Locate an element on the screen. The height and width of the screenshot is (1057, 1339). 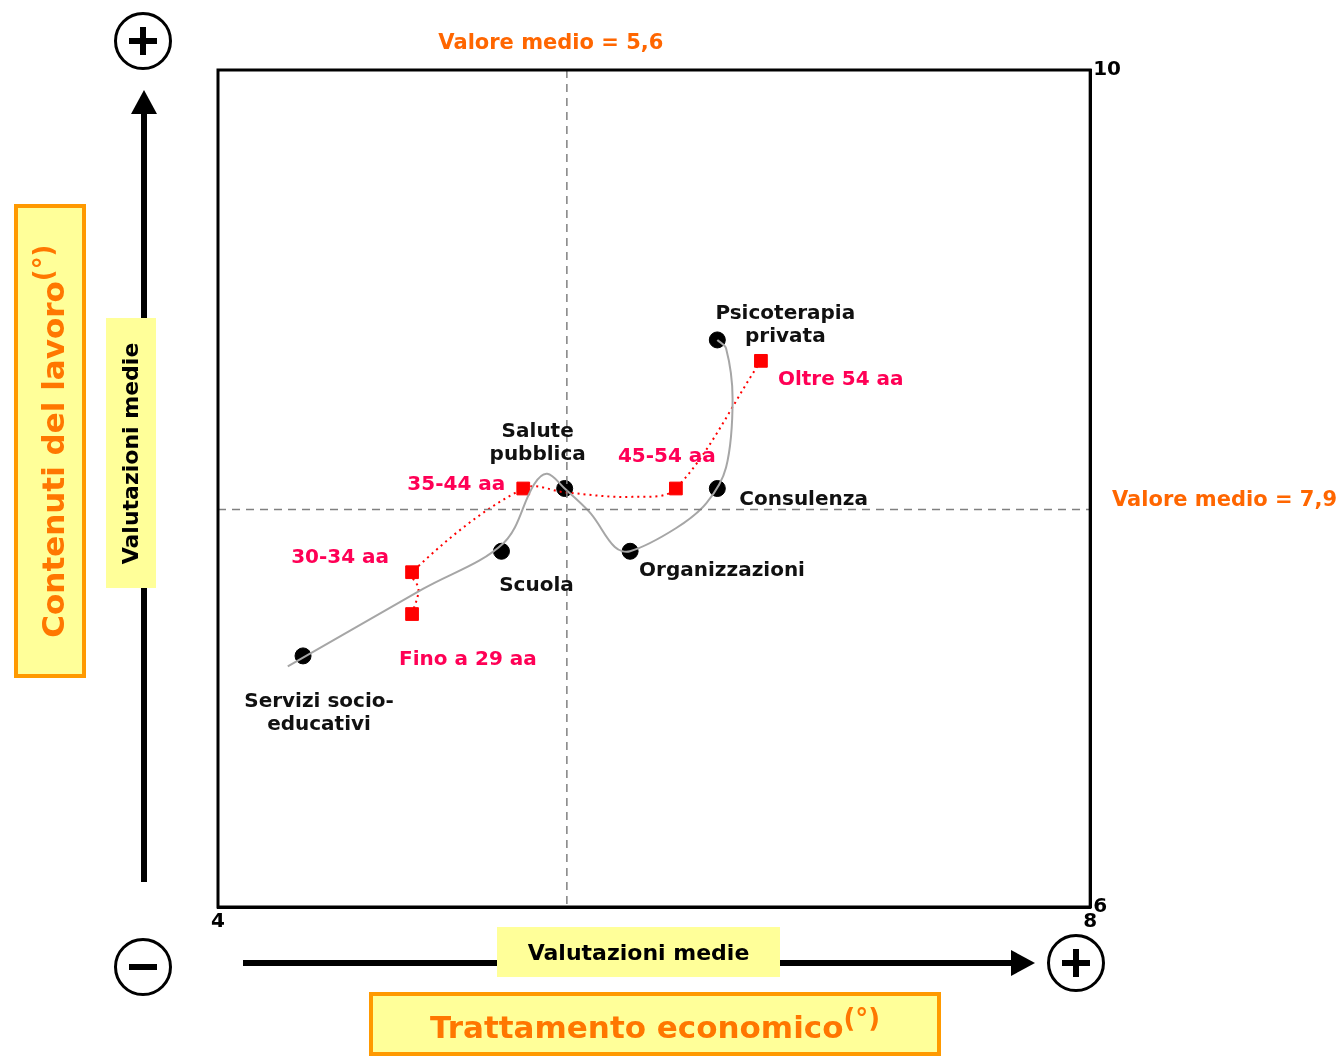
series-label: Psicoterapia privata is located at coordinates (785, 323).